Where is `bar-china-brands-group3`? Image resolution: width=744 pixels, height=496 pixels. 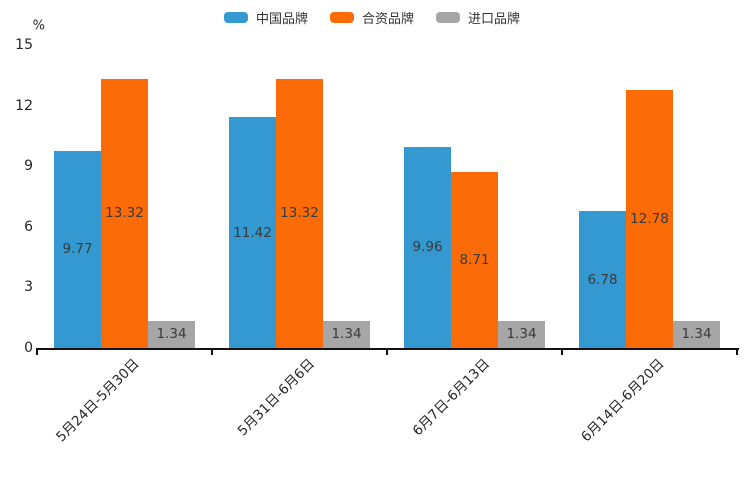
bar-china-brands-group3 is located at coordinates (602, 279).